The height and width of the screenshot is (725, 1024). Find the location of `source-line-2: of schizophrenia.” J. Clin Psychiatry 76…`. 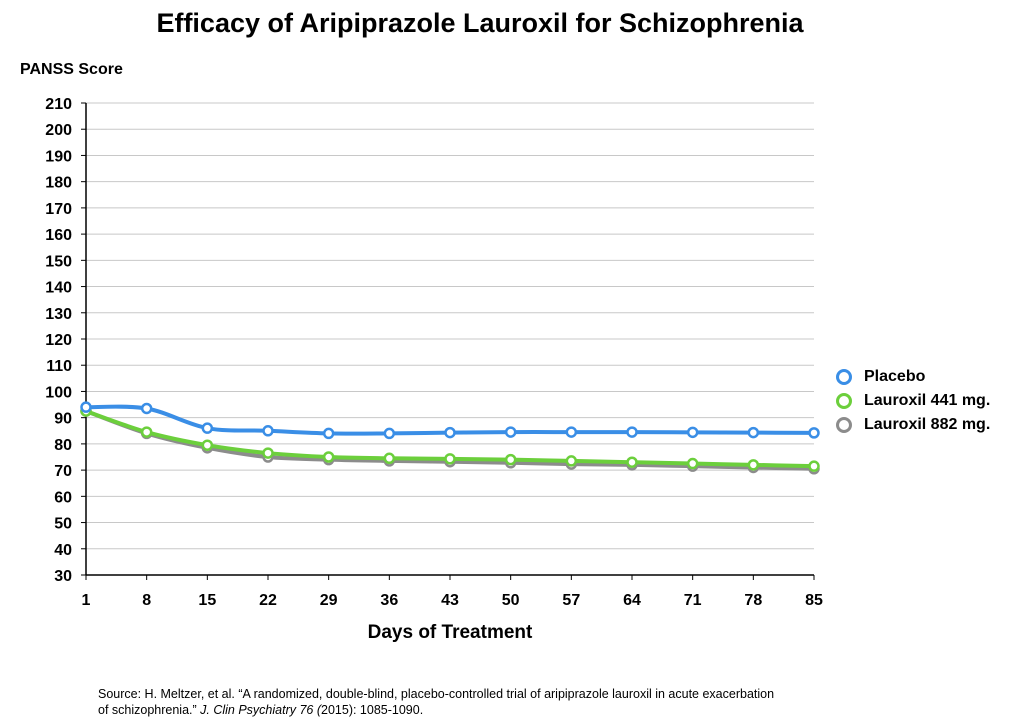

source-line-2: of schizophrenia.” J. Clin Psychiatry 76… is located at coordinates (488, 710).